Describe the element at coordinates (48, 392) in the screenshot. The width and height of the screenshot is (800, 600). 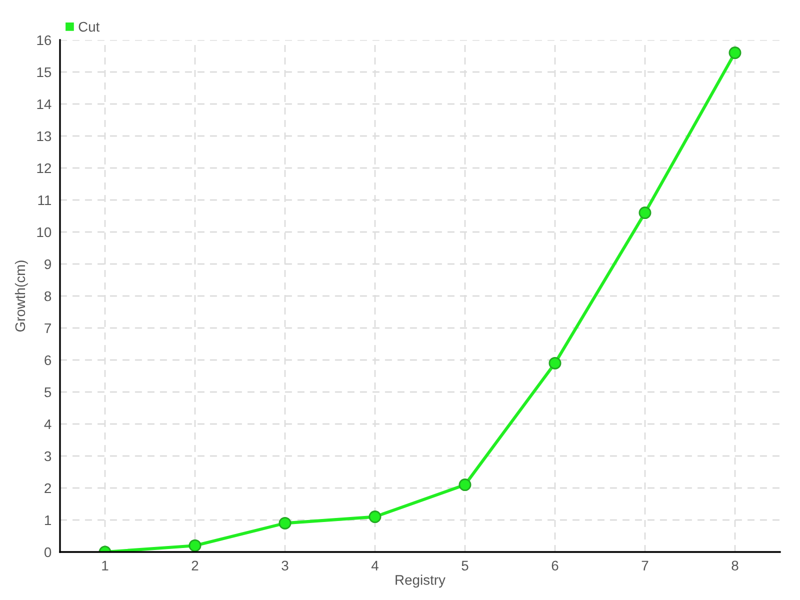
I see `y-tick-label: 5` at that location.